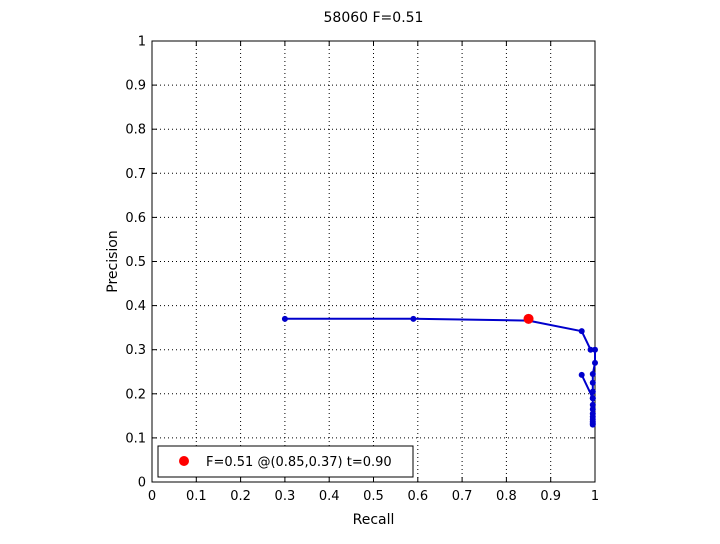 This screenshot has height=544, width=720. What do you see at coordinates (417, 496) in the screenshot?
I see `x-tick-label: 0.6` at bounding box center [417, 496].